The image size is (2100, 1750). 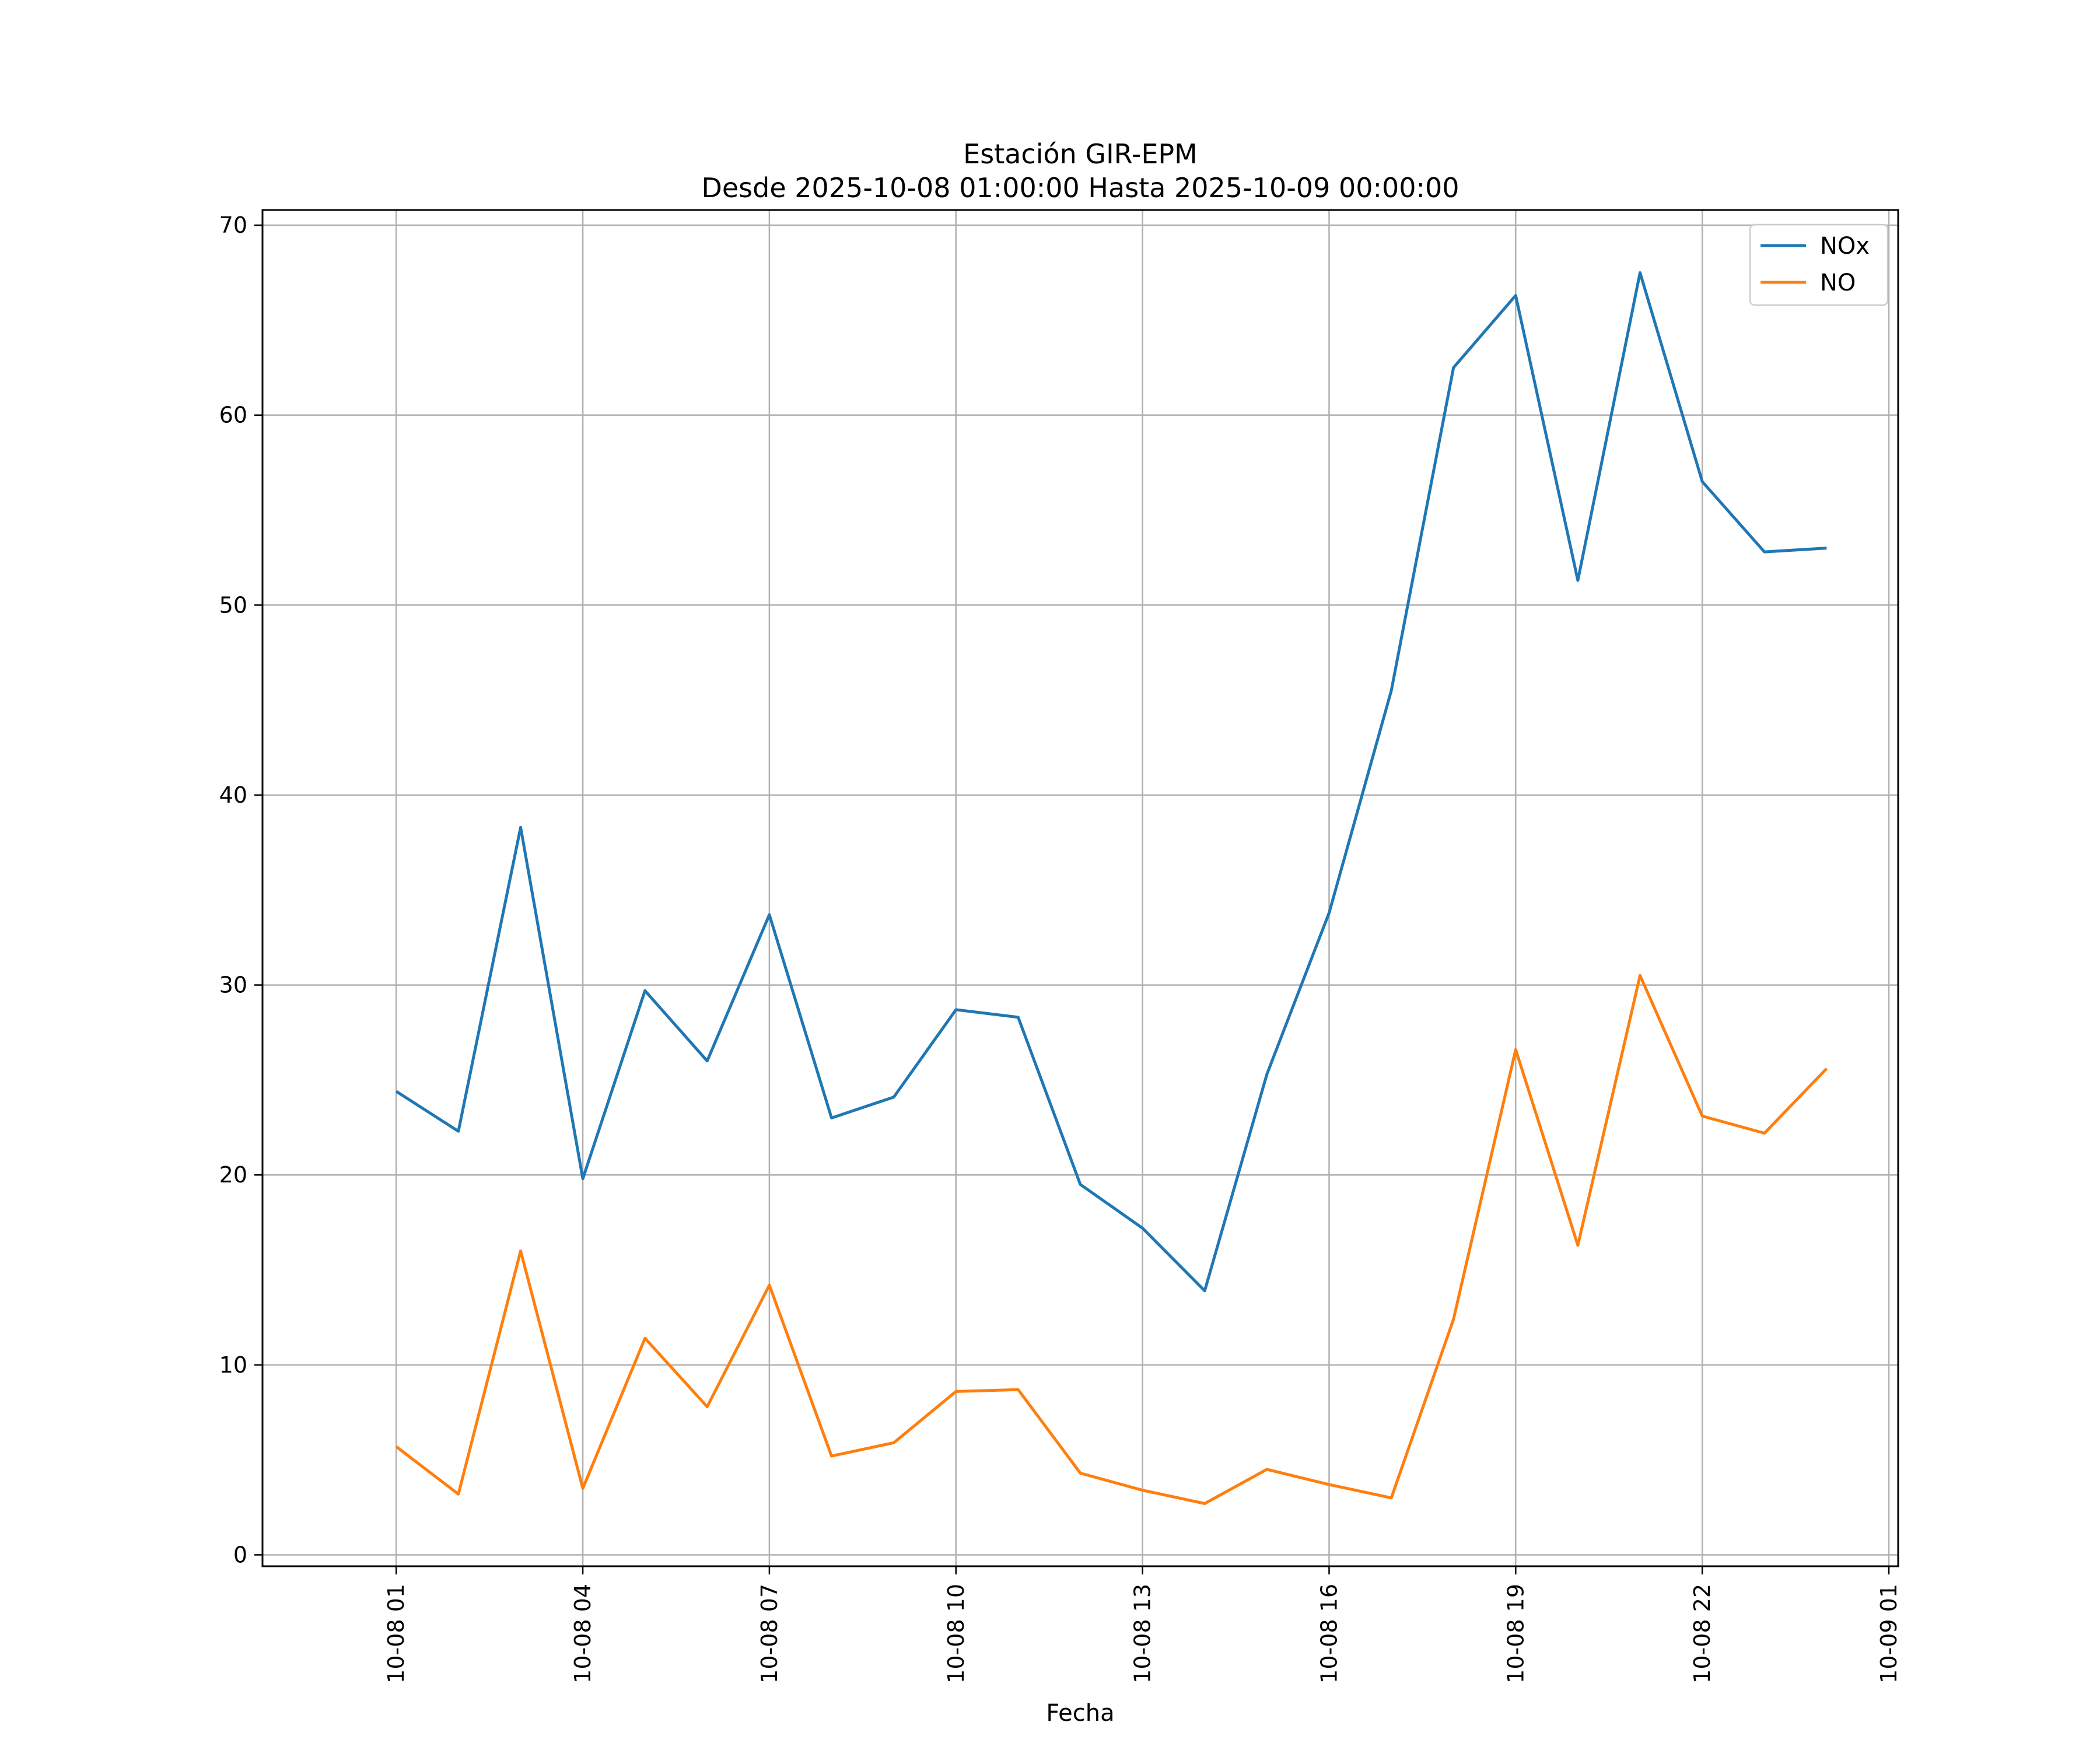 I want to click on x-tick-label: 10-08 07, so click(x=769, y=1634).